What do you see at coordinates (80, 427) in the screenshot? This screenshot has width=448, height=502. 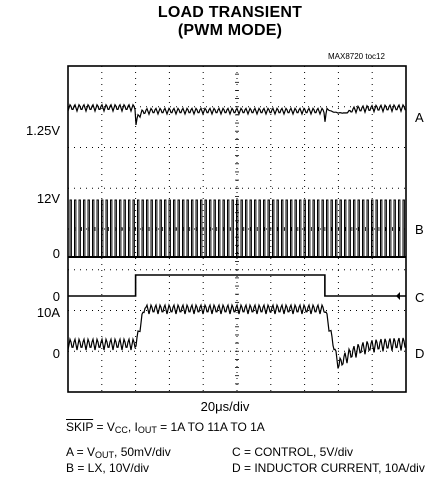 I see `skip-overline: SKIP` at bounding box center [80, 427].